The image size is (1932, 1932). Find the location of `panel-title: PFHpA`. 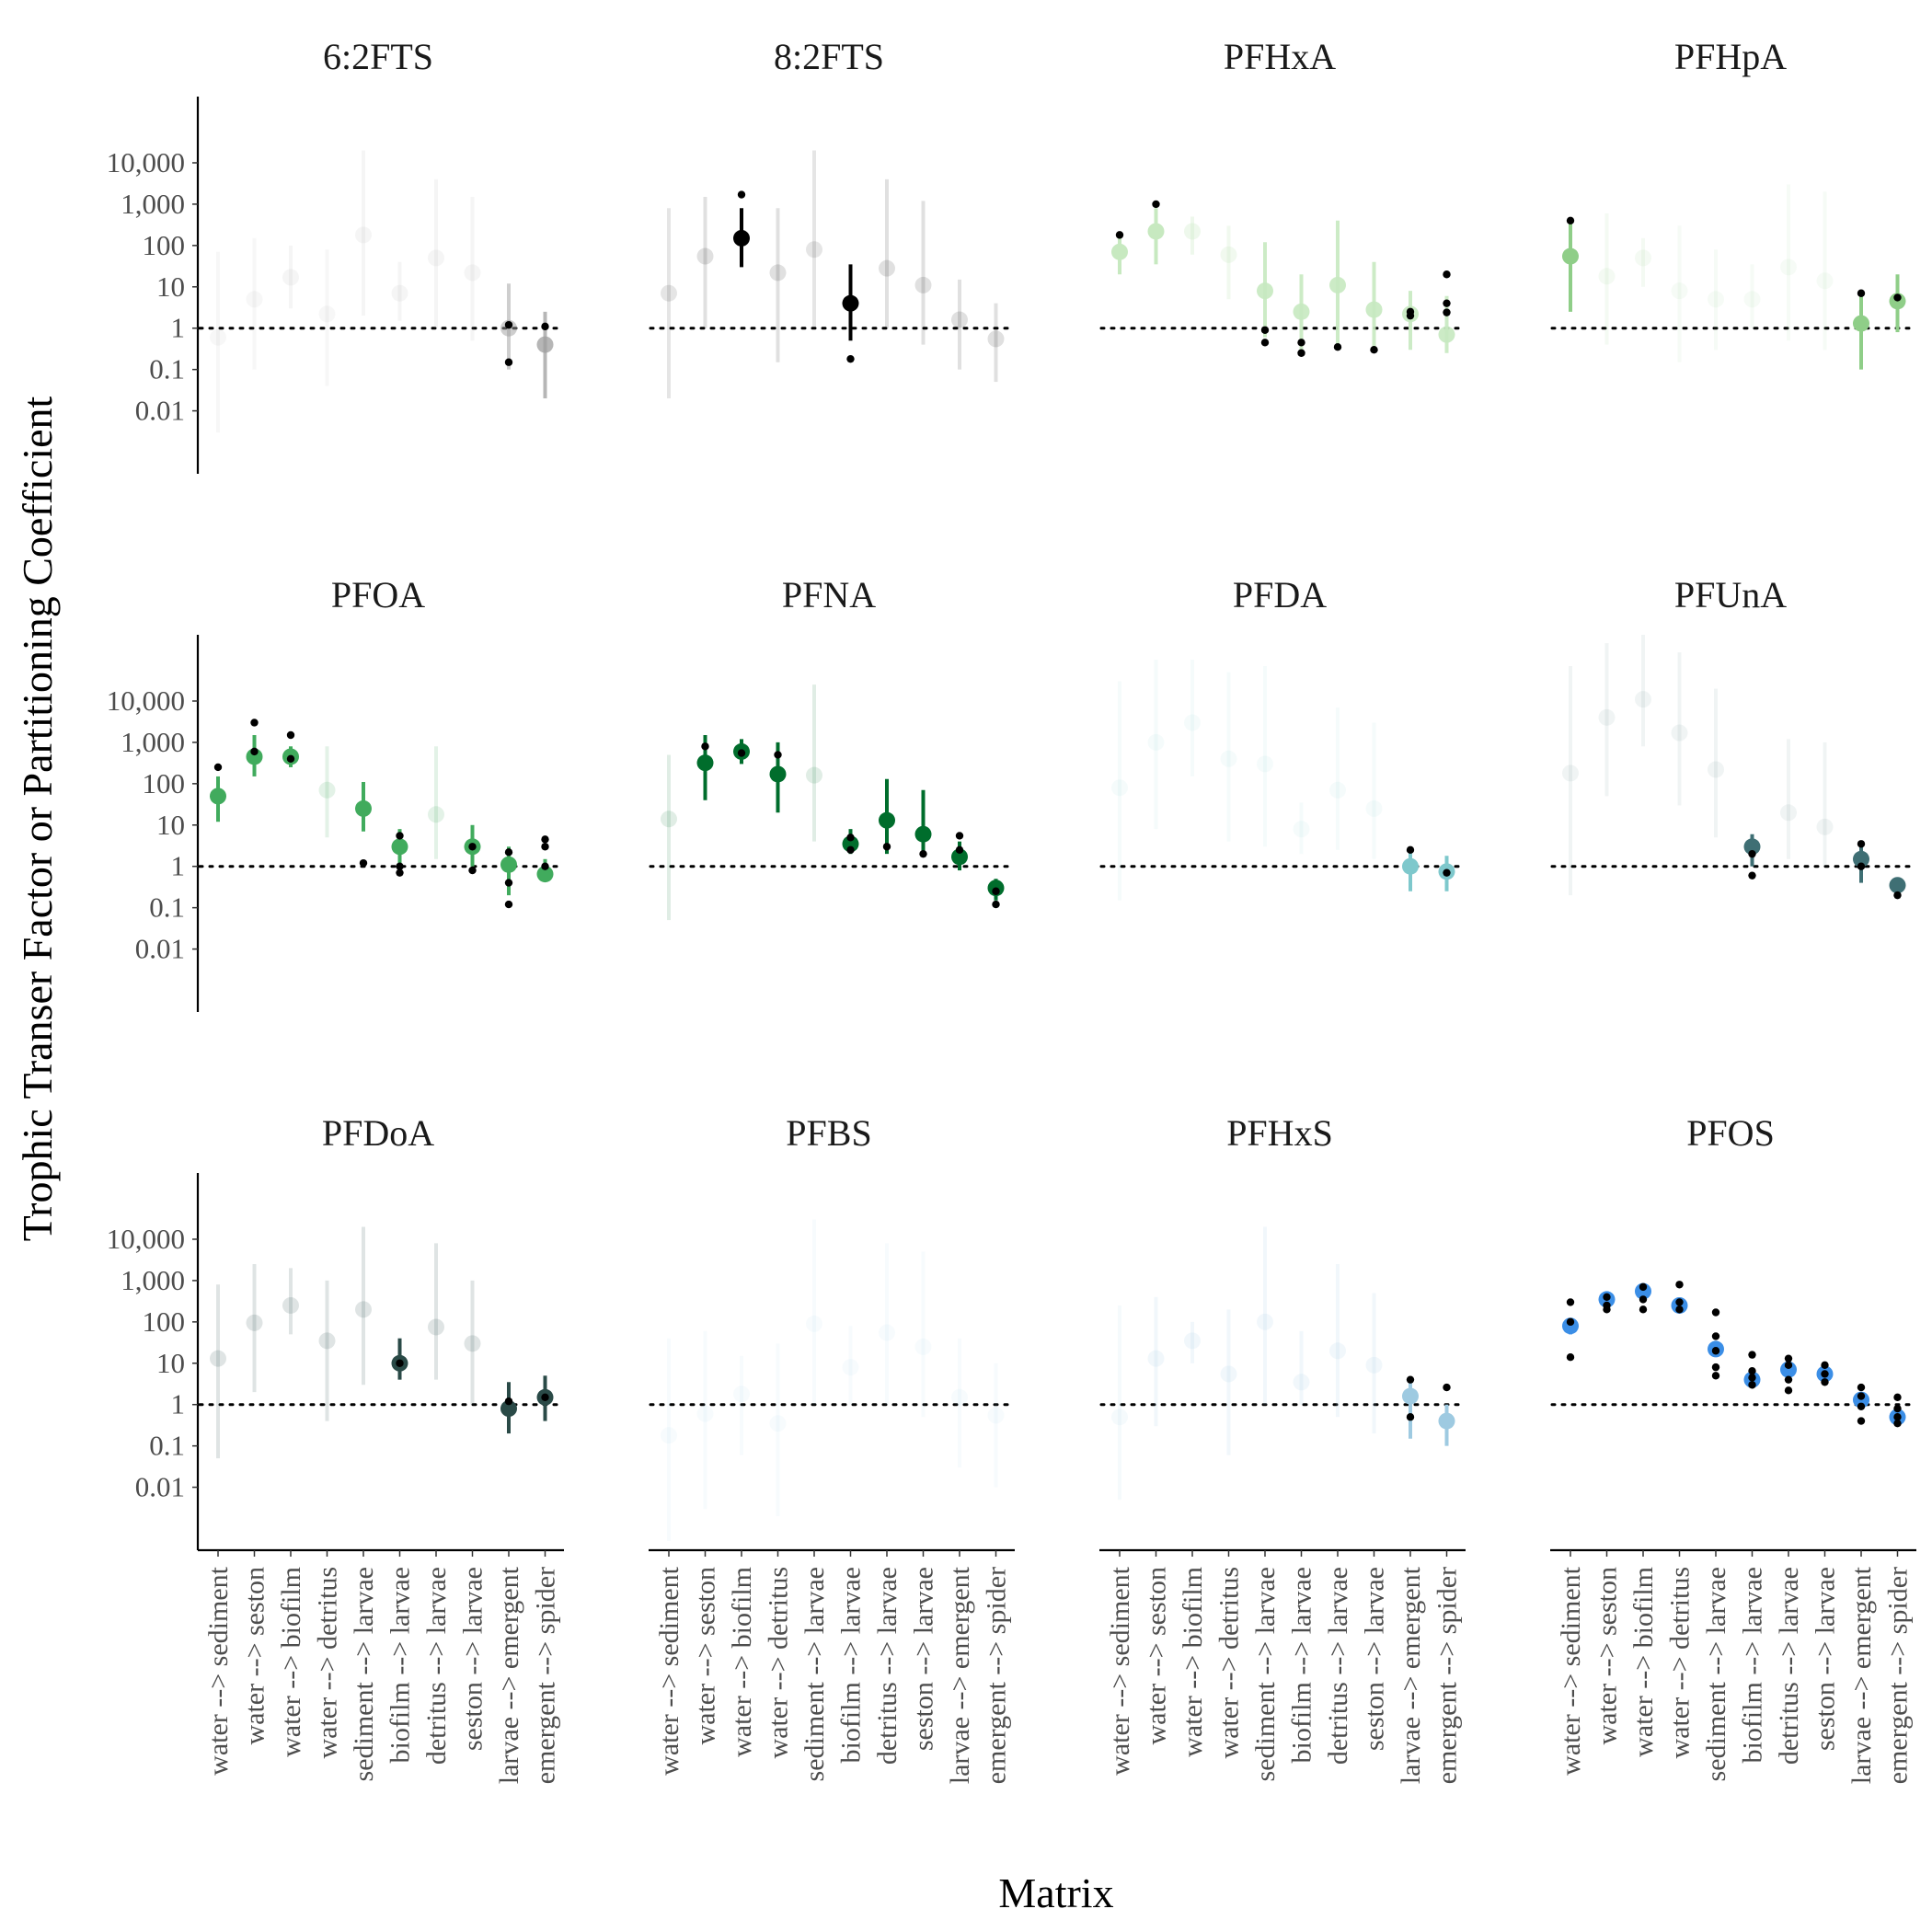

panel-title: PFHpA is located at coordinates (1730, 56).